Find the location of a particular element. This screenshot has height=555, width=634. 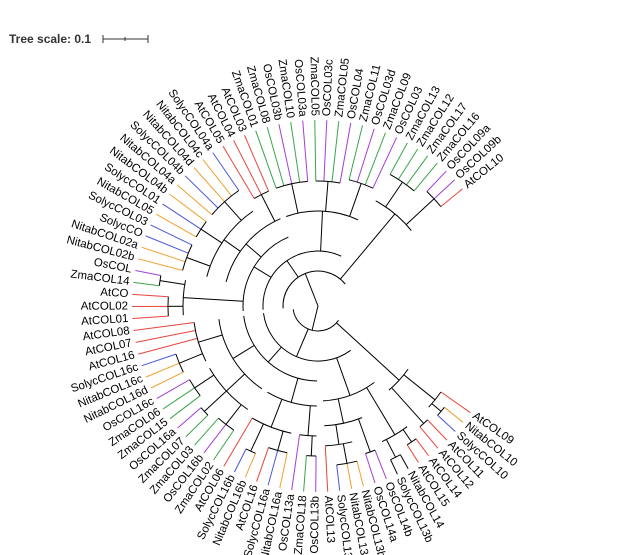

tip-label: OsCOL13b is located at coordinates (315, 525).